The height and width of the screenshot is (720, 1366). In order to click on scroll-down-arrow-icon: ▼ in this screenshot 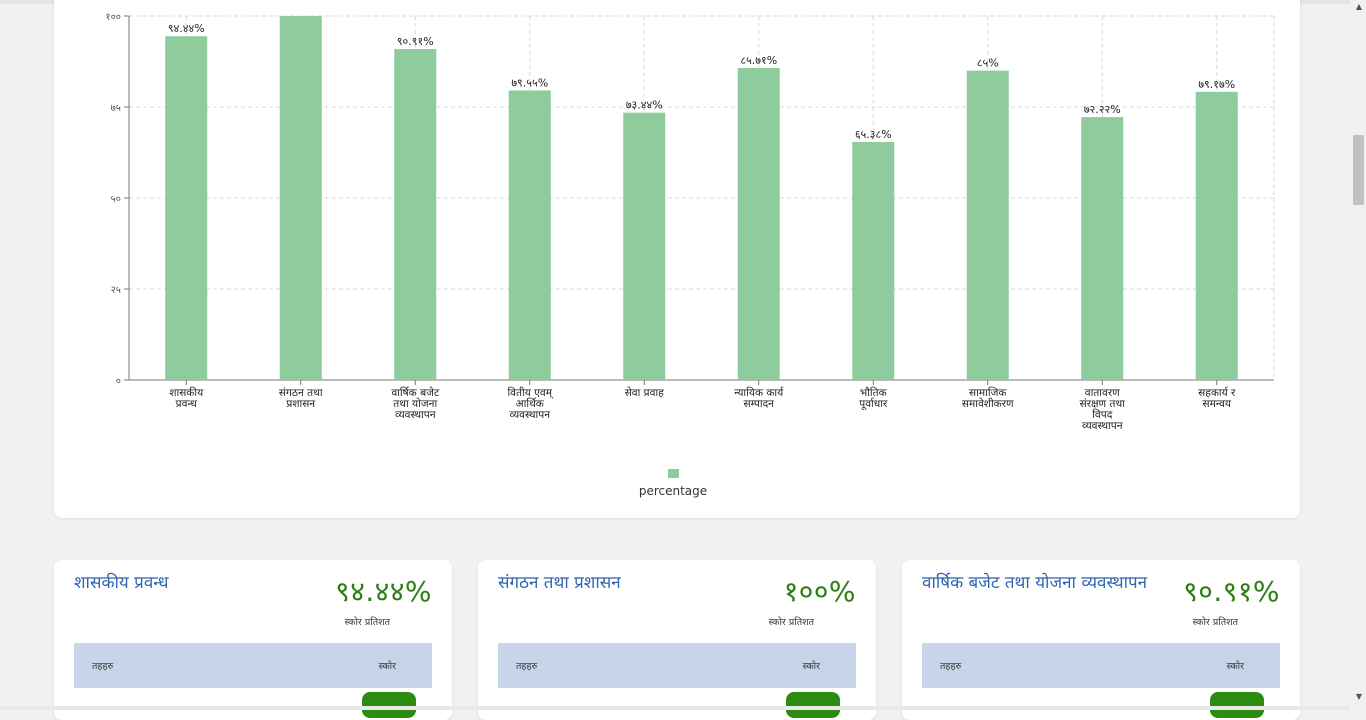, I will do `click(1358, 696)`.